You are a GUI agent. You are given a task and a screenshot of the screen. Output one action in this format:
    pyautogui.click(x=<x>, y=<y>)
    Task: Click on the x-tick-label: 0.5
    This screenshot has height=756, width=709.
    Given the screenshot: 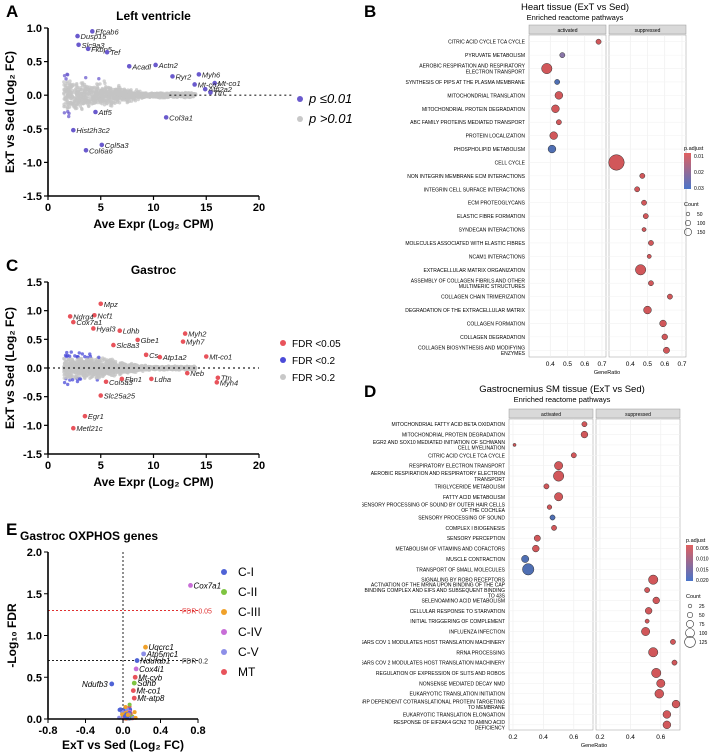 What is the action you would take?
    pyautogui.click(x=647, y=364)
    